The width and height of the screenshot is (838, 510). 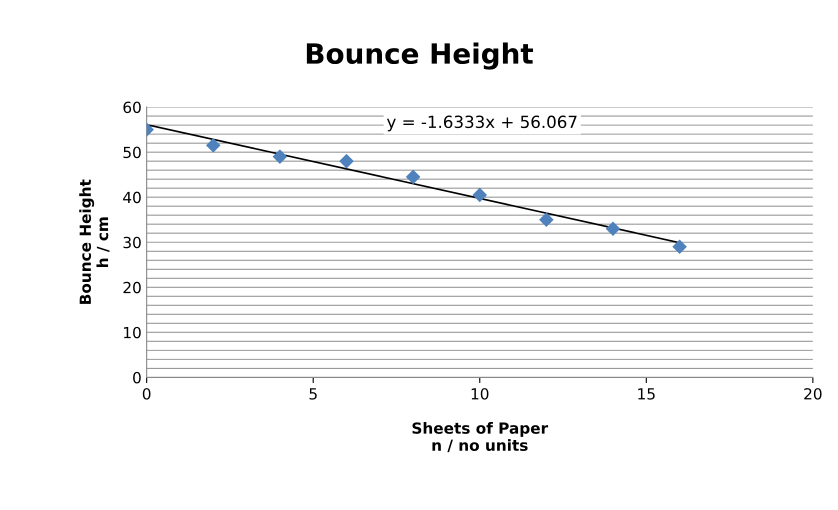 What do you see at coordinates (132, 108) in the screenshot?
I see `y-tick-label: 60` at bounding box center [132, 108].